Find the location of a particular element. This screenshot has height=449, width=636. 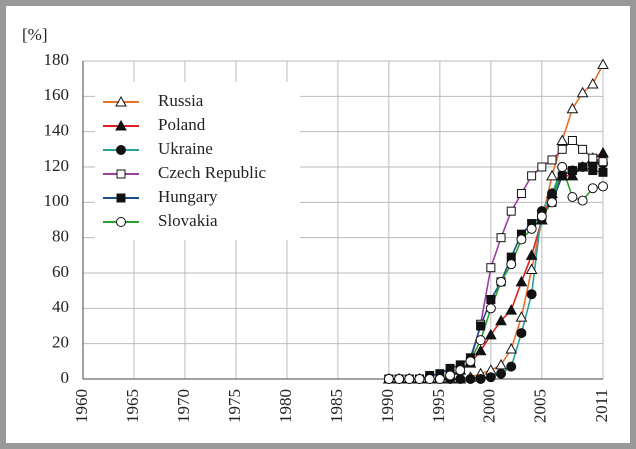

legend-label: Russia is located at coordinates (181, 100).